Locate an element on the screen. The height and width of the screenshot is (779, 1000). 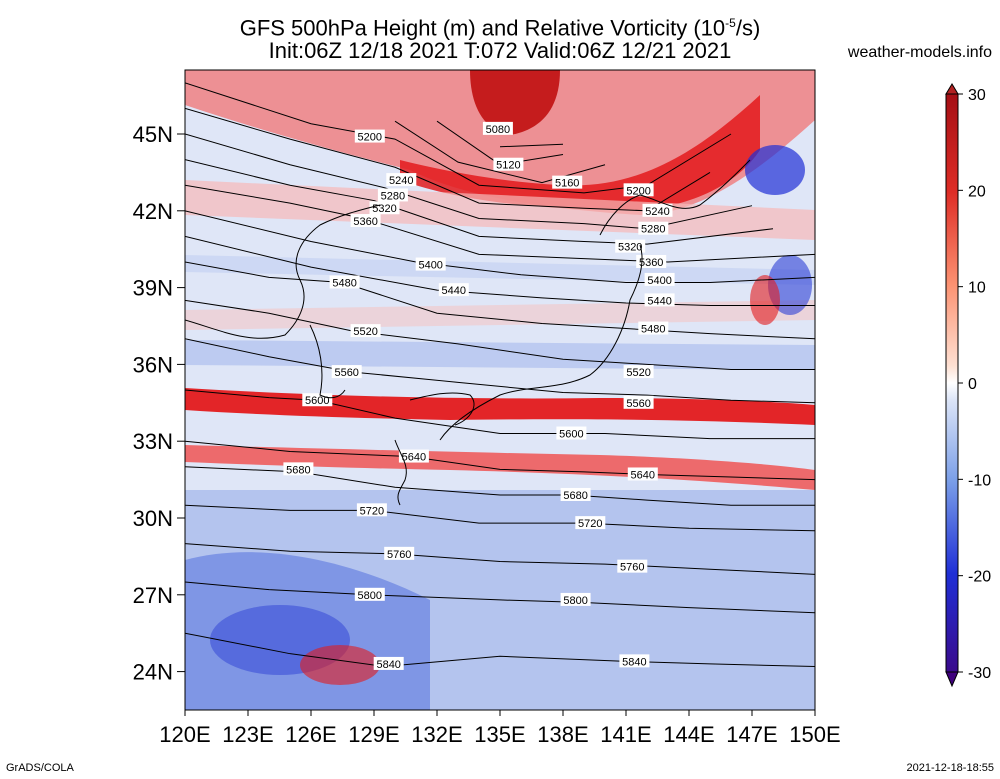
lat-label: 30N is located at coordinates (153, 518).